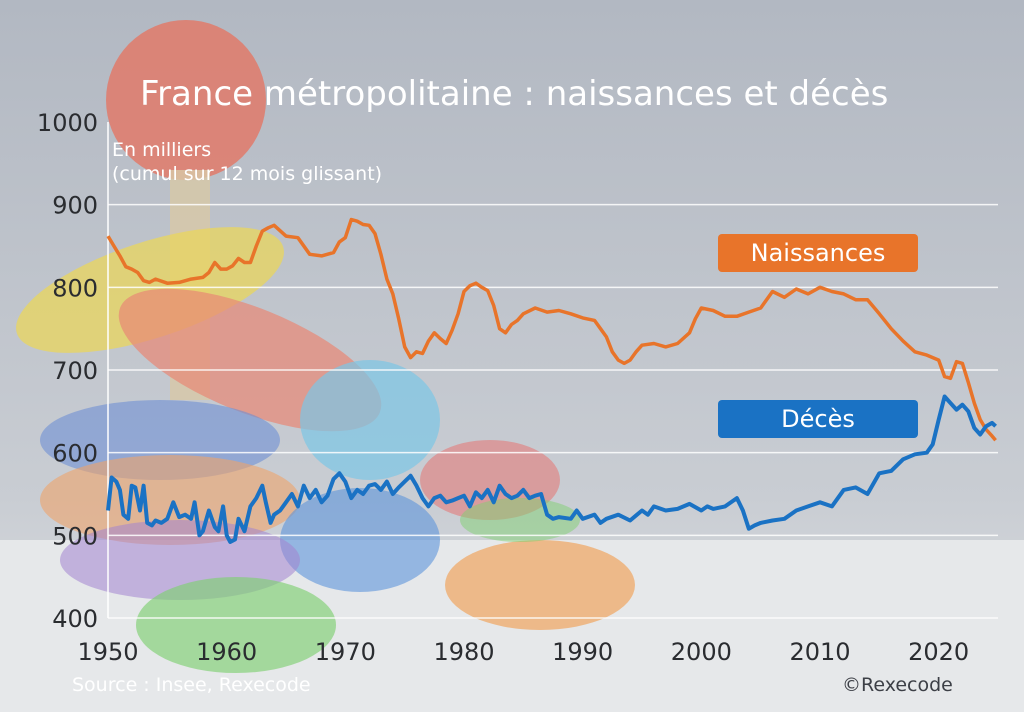 The height and width of the screenshot is (712, 1024). Describe the element at coordinates (463, 652) in the screenshot. I see `x-tick-label: 1980` at that location.